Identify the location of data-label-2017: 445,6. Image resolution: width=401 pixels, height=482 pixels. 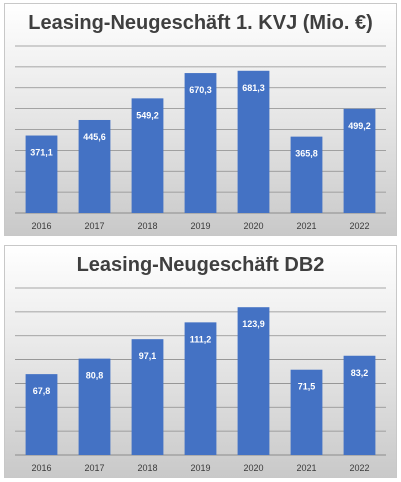
(94, 137).